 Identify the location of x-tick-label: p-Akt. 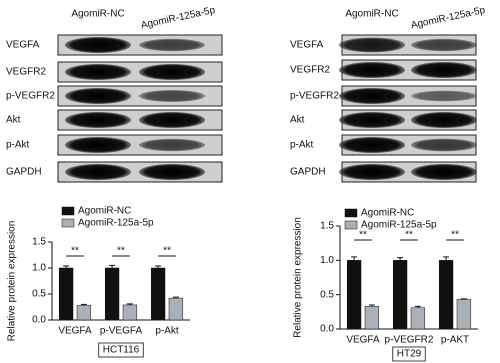
(167, 331).